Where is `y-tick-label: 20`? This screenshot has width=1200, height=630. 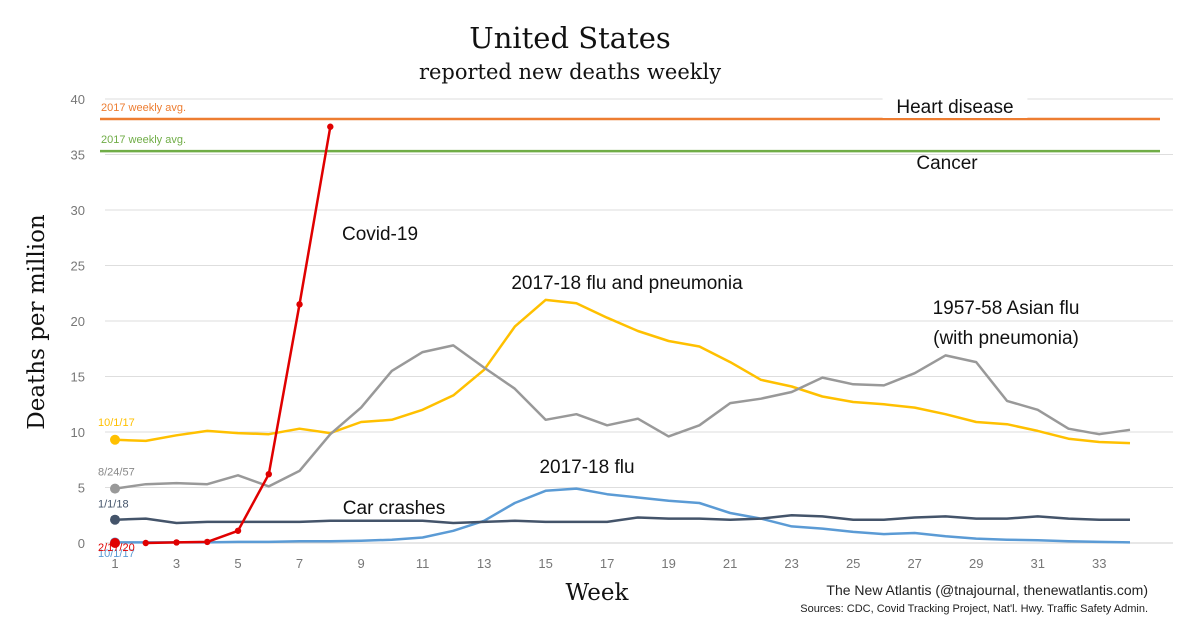 y-tick-label: 20 is located at coordinates (78, 321).